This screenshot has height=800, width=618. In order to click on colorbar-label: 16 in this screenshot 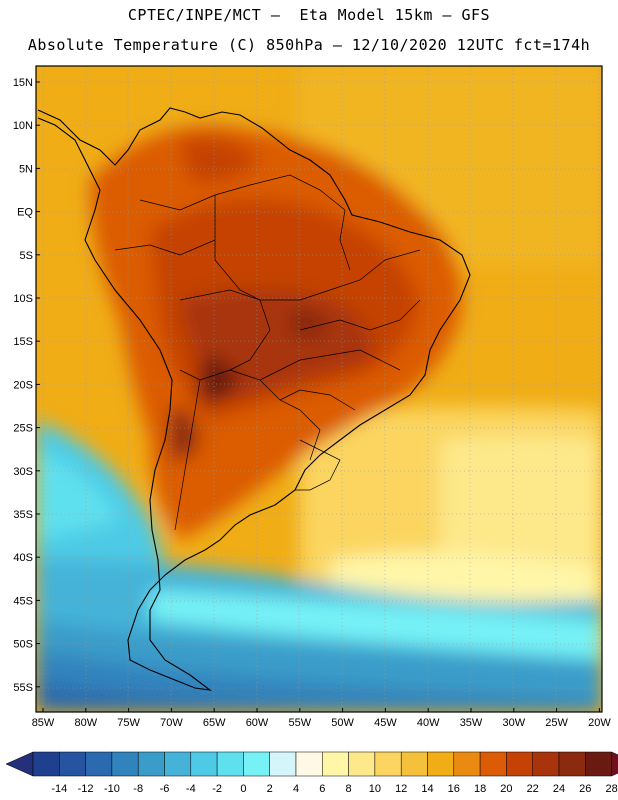, I will do `click(454, 789)`.